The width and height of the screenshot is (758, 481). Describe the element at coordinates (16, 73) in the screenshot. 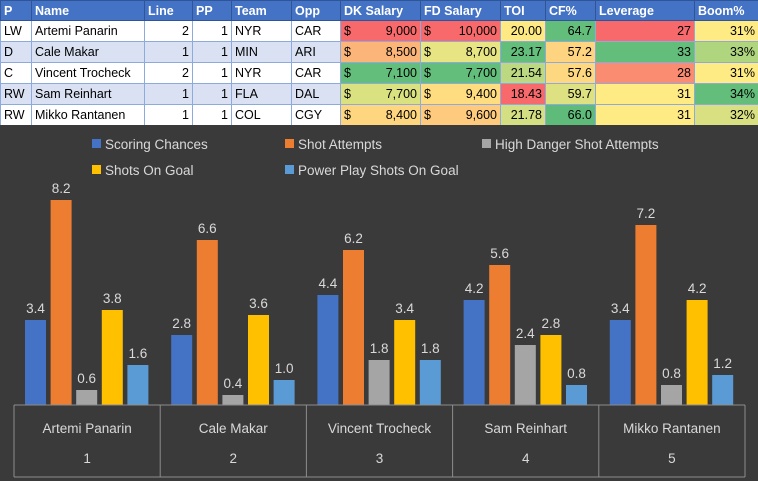

I see `cell-position: C` at that location.